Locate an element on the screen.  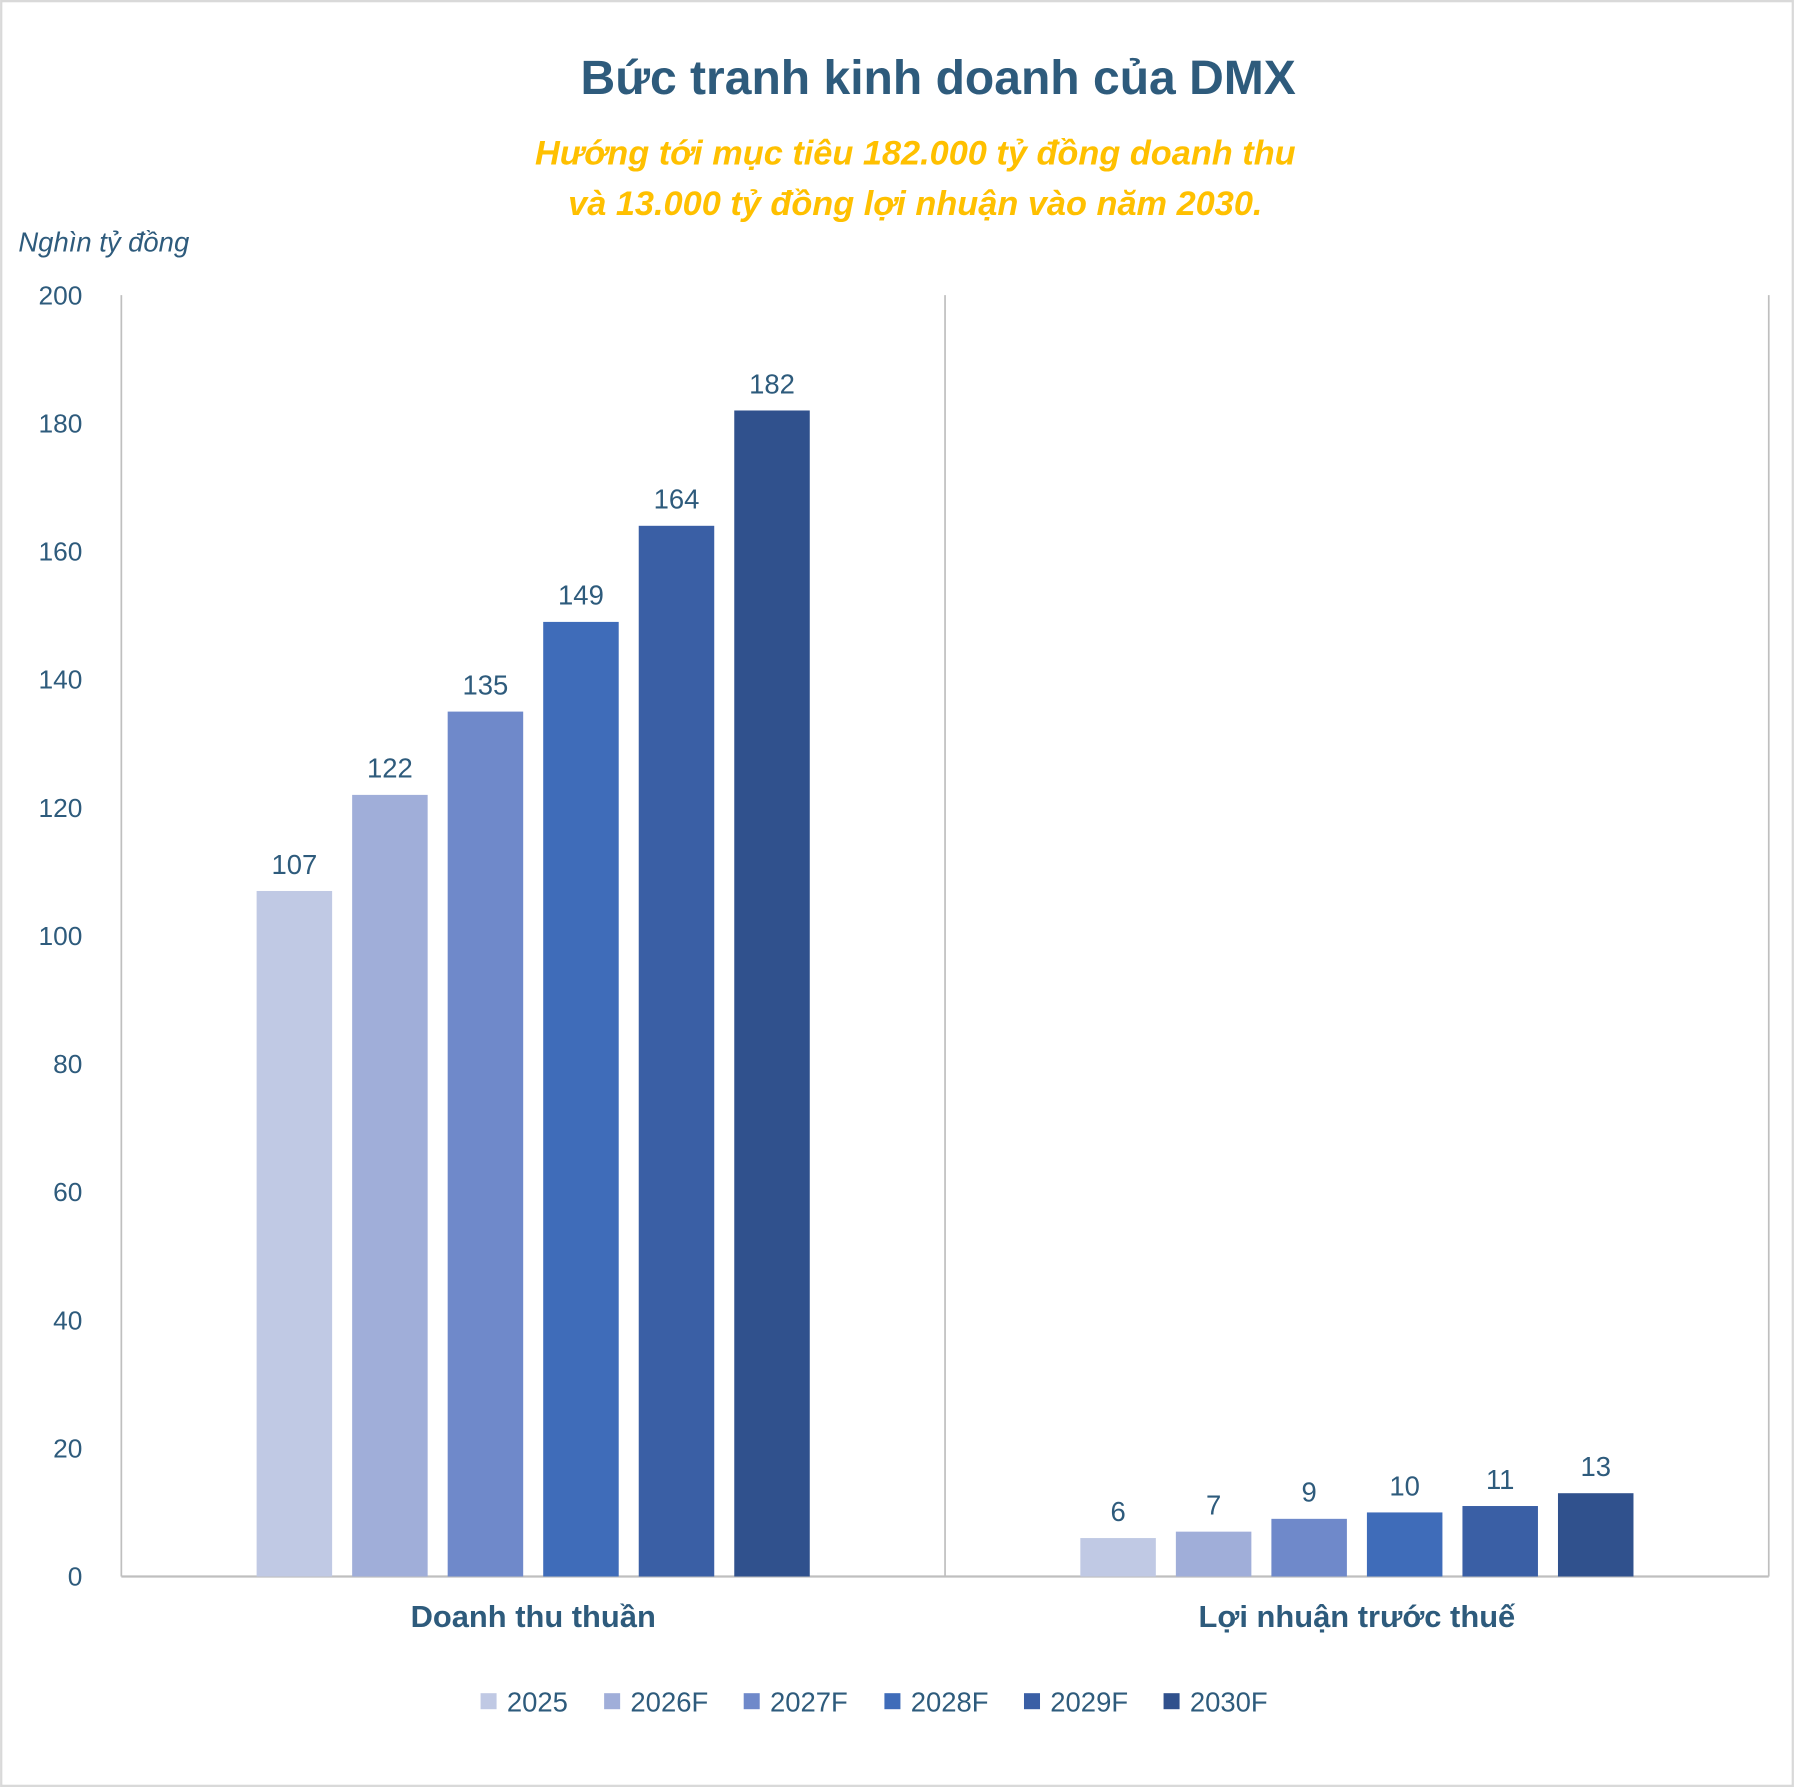
data-label: 149 is located at coordinates (581, 595).